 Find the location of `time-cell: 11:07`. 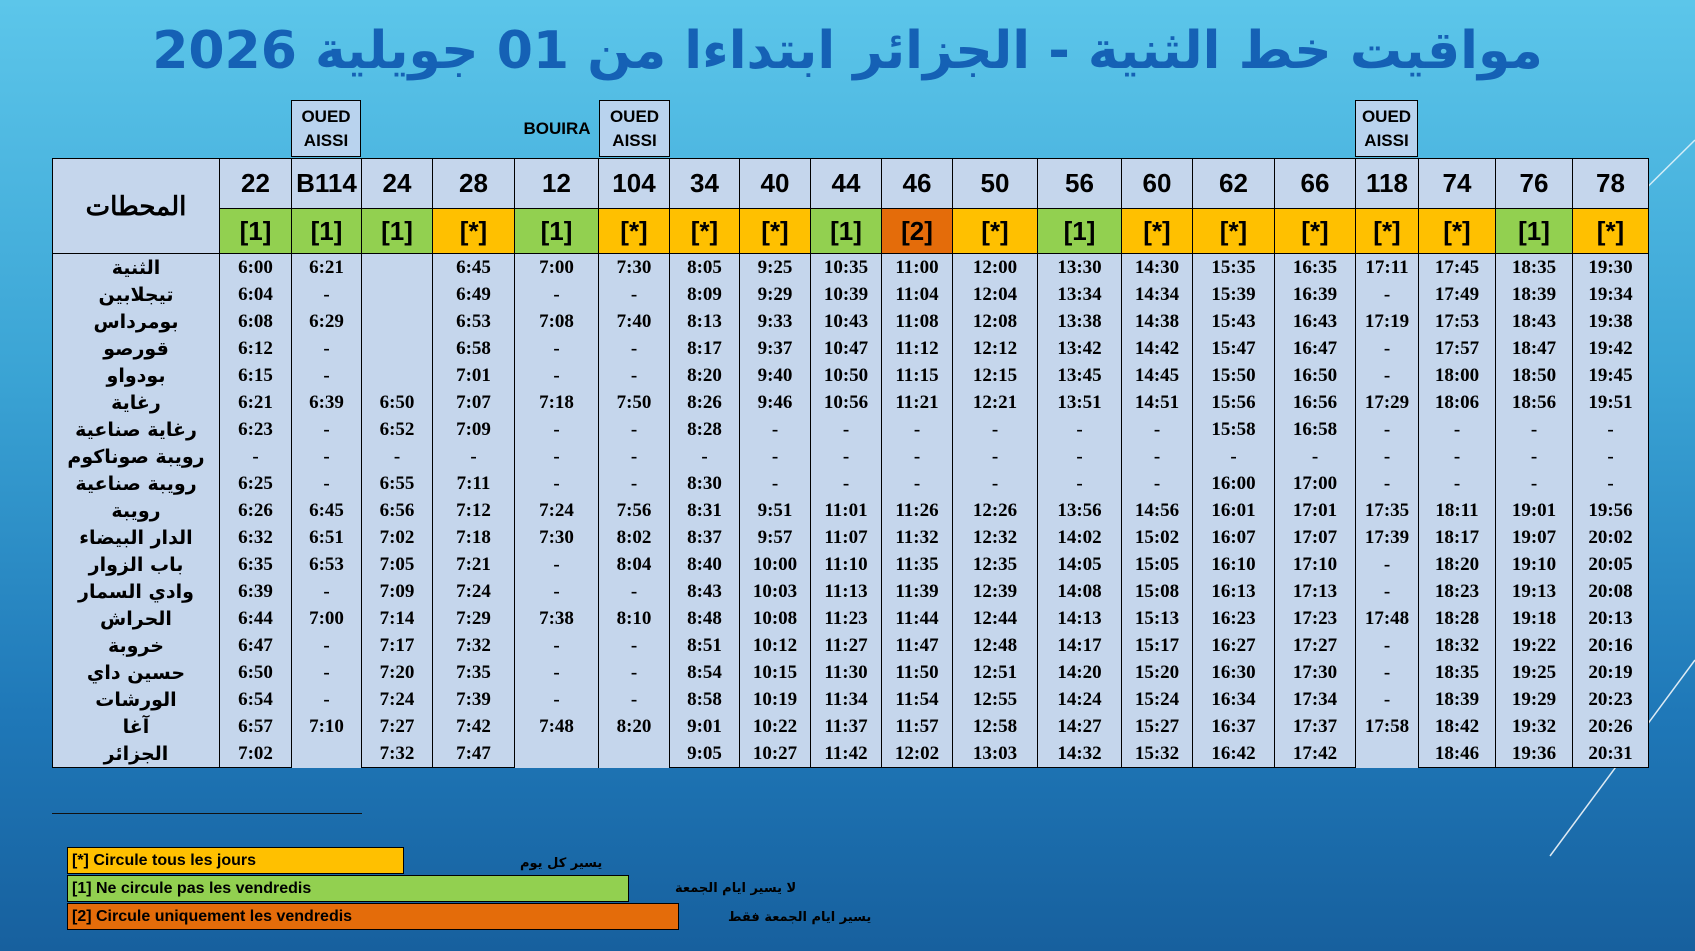

time-cell: 11:07 is located at coordinates (846, 537).